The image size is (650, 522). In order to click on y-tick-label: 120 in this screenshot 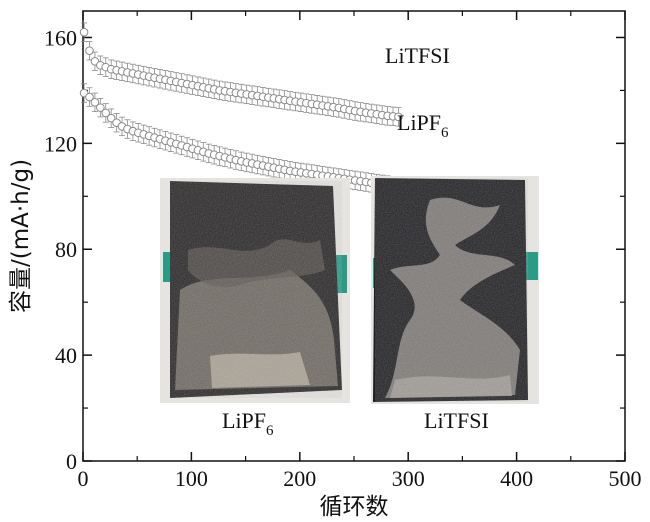, I will do `click(60, 143)`.